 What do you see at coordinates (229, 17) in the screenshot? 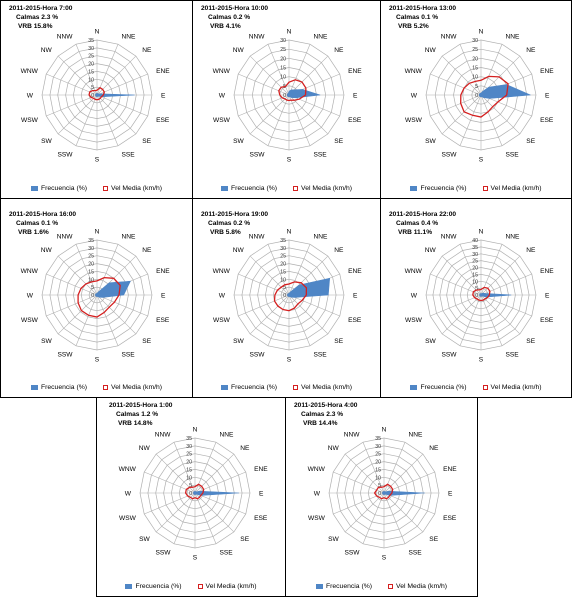
I see `calmas-label: Calmas 0.2 %` at bounding box center [229, 17].